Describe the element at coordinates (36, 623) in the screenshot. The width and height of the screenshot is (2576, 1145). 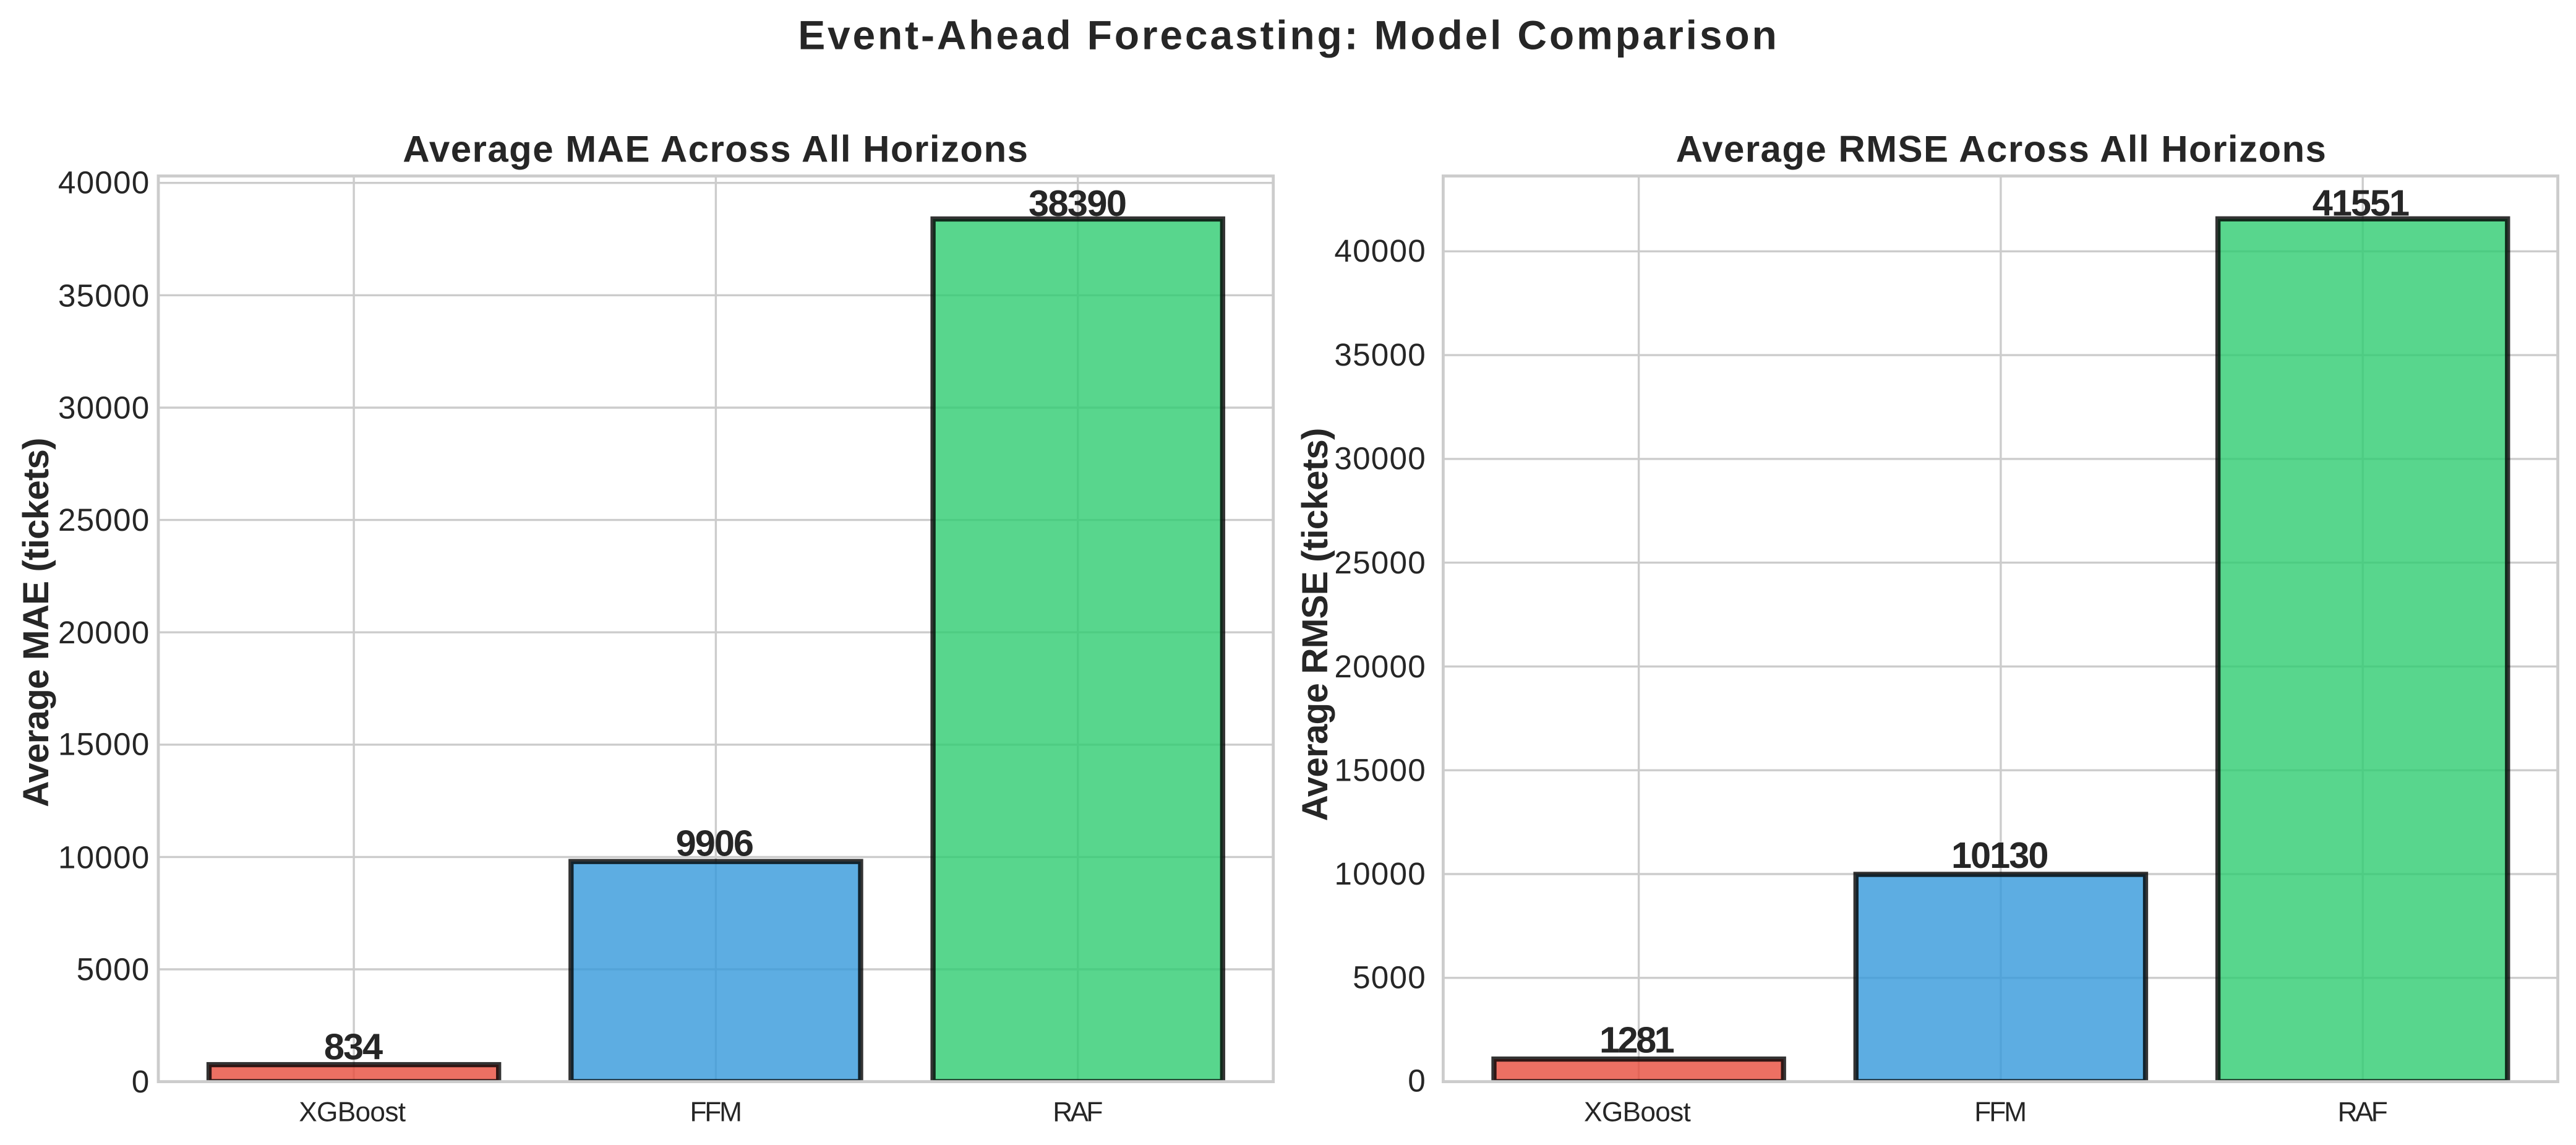
I see `svg-text: Average MAE (tickets)` at that location.